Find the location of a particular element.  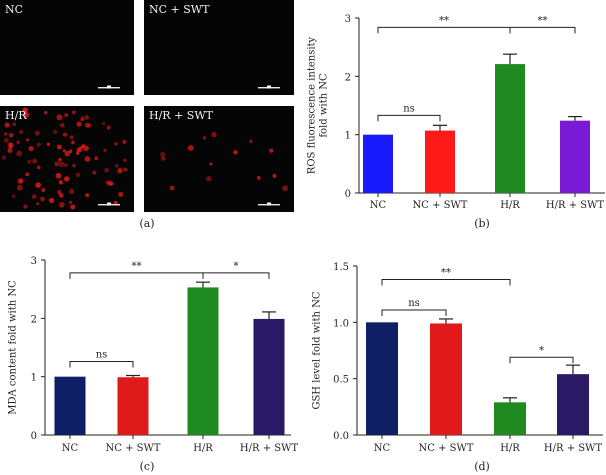

x-tick-label: H/R + SWT is located at coordinates (573, 448).